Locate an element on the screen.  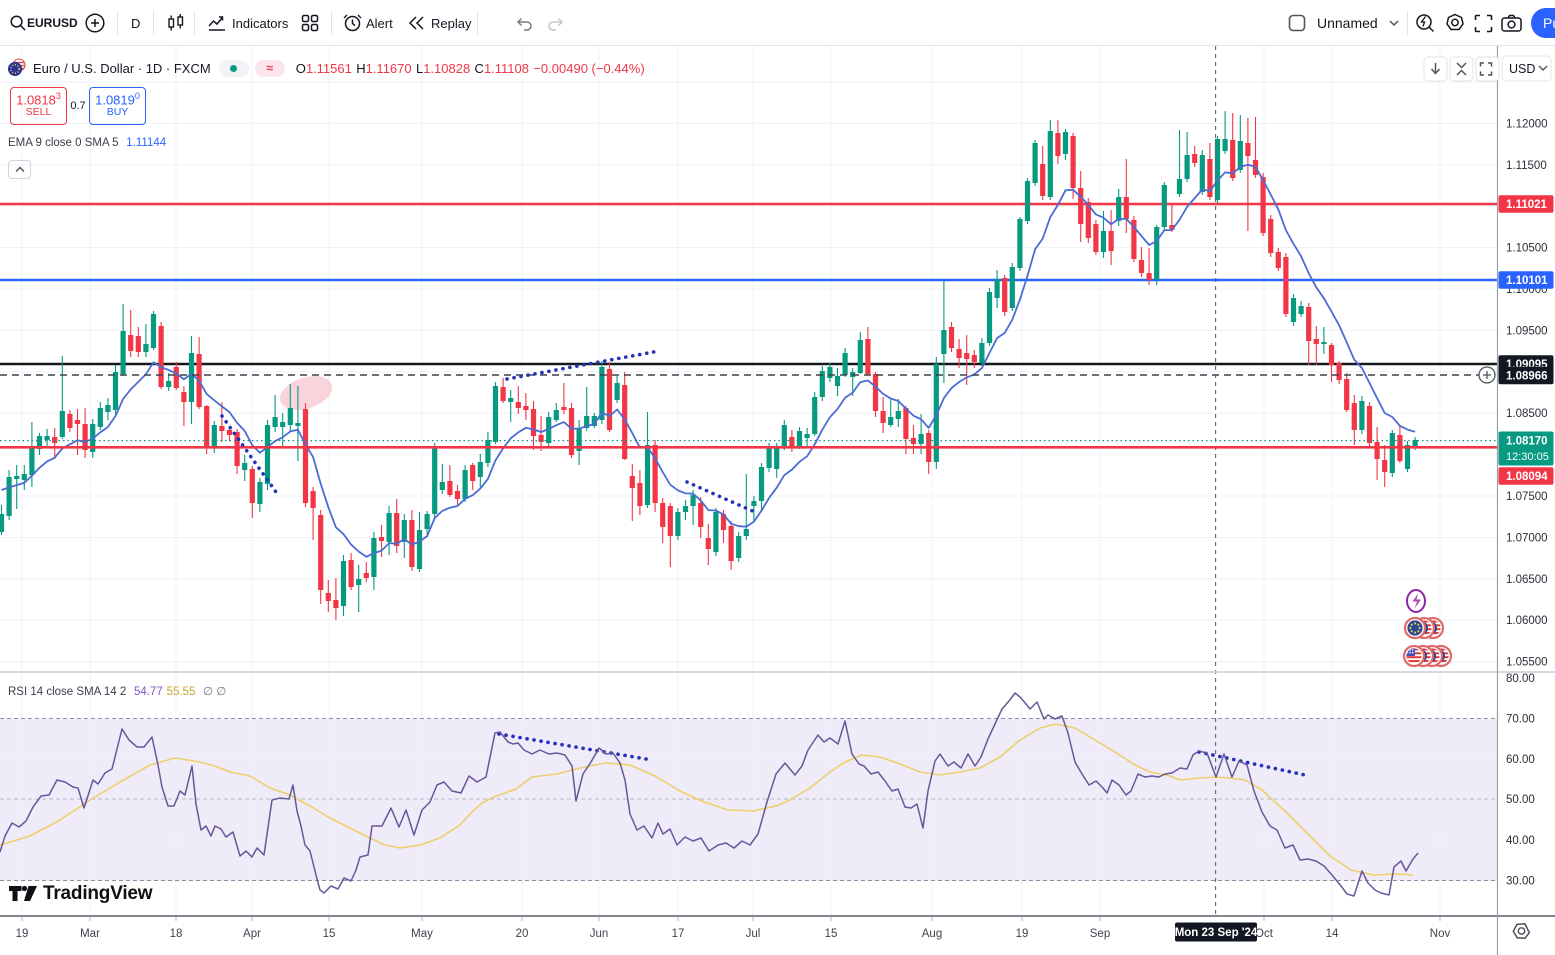
svg-text: 1.08170 is located at coordinates (1527, 442).